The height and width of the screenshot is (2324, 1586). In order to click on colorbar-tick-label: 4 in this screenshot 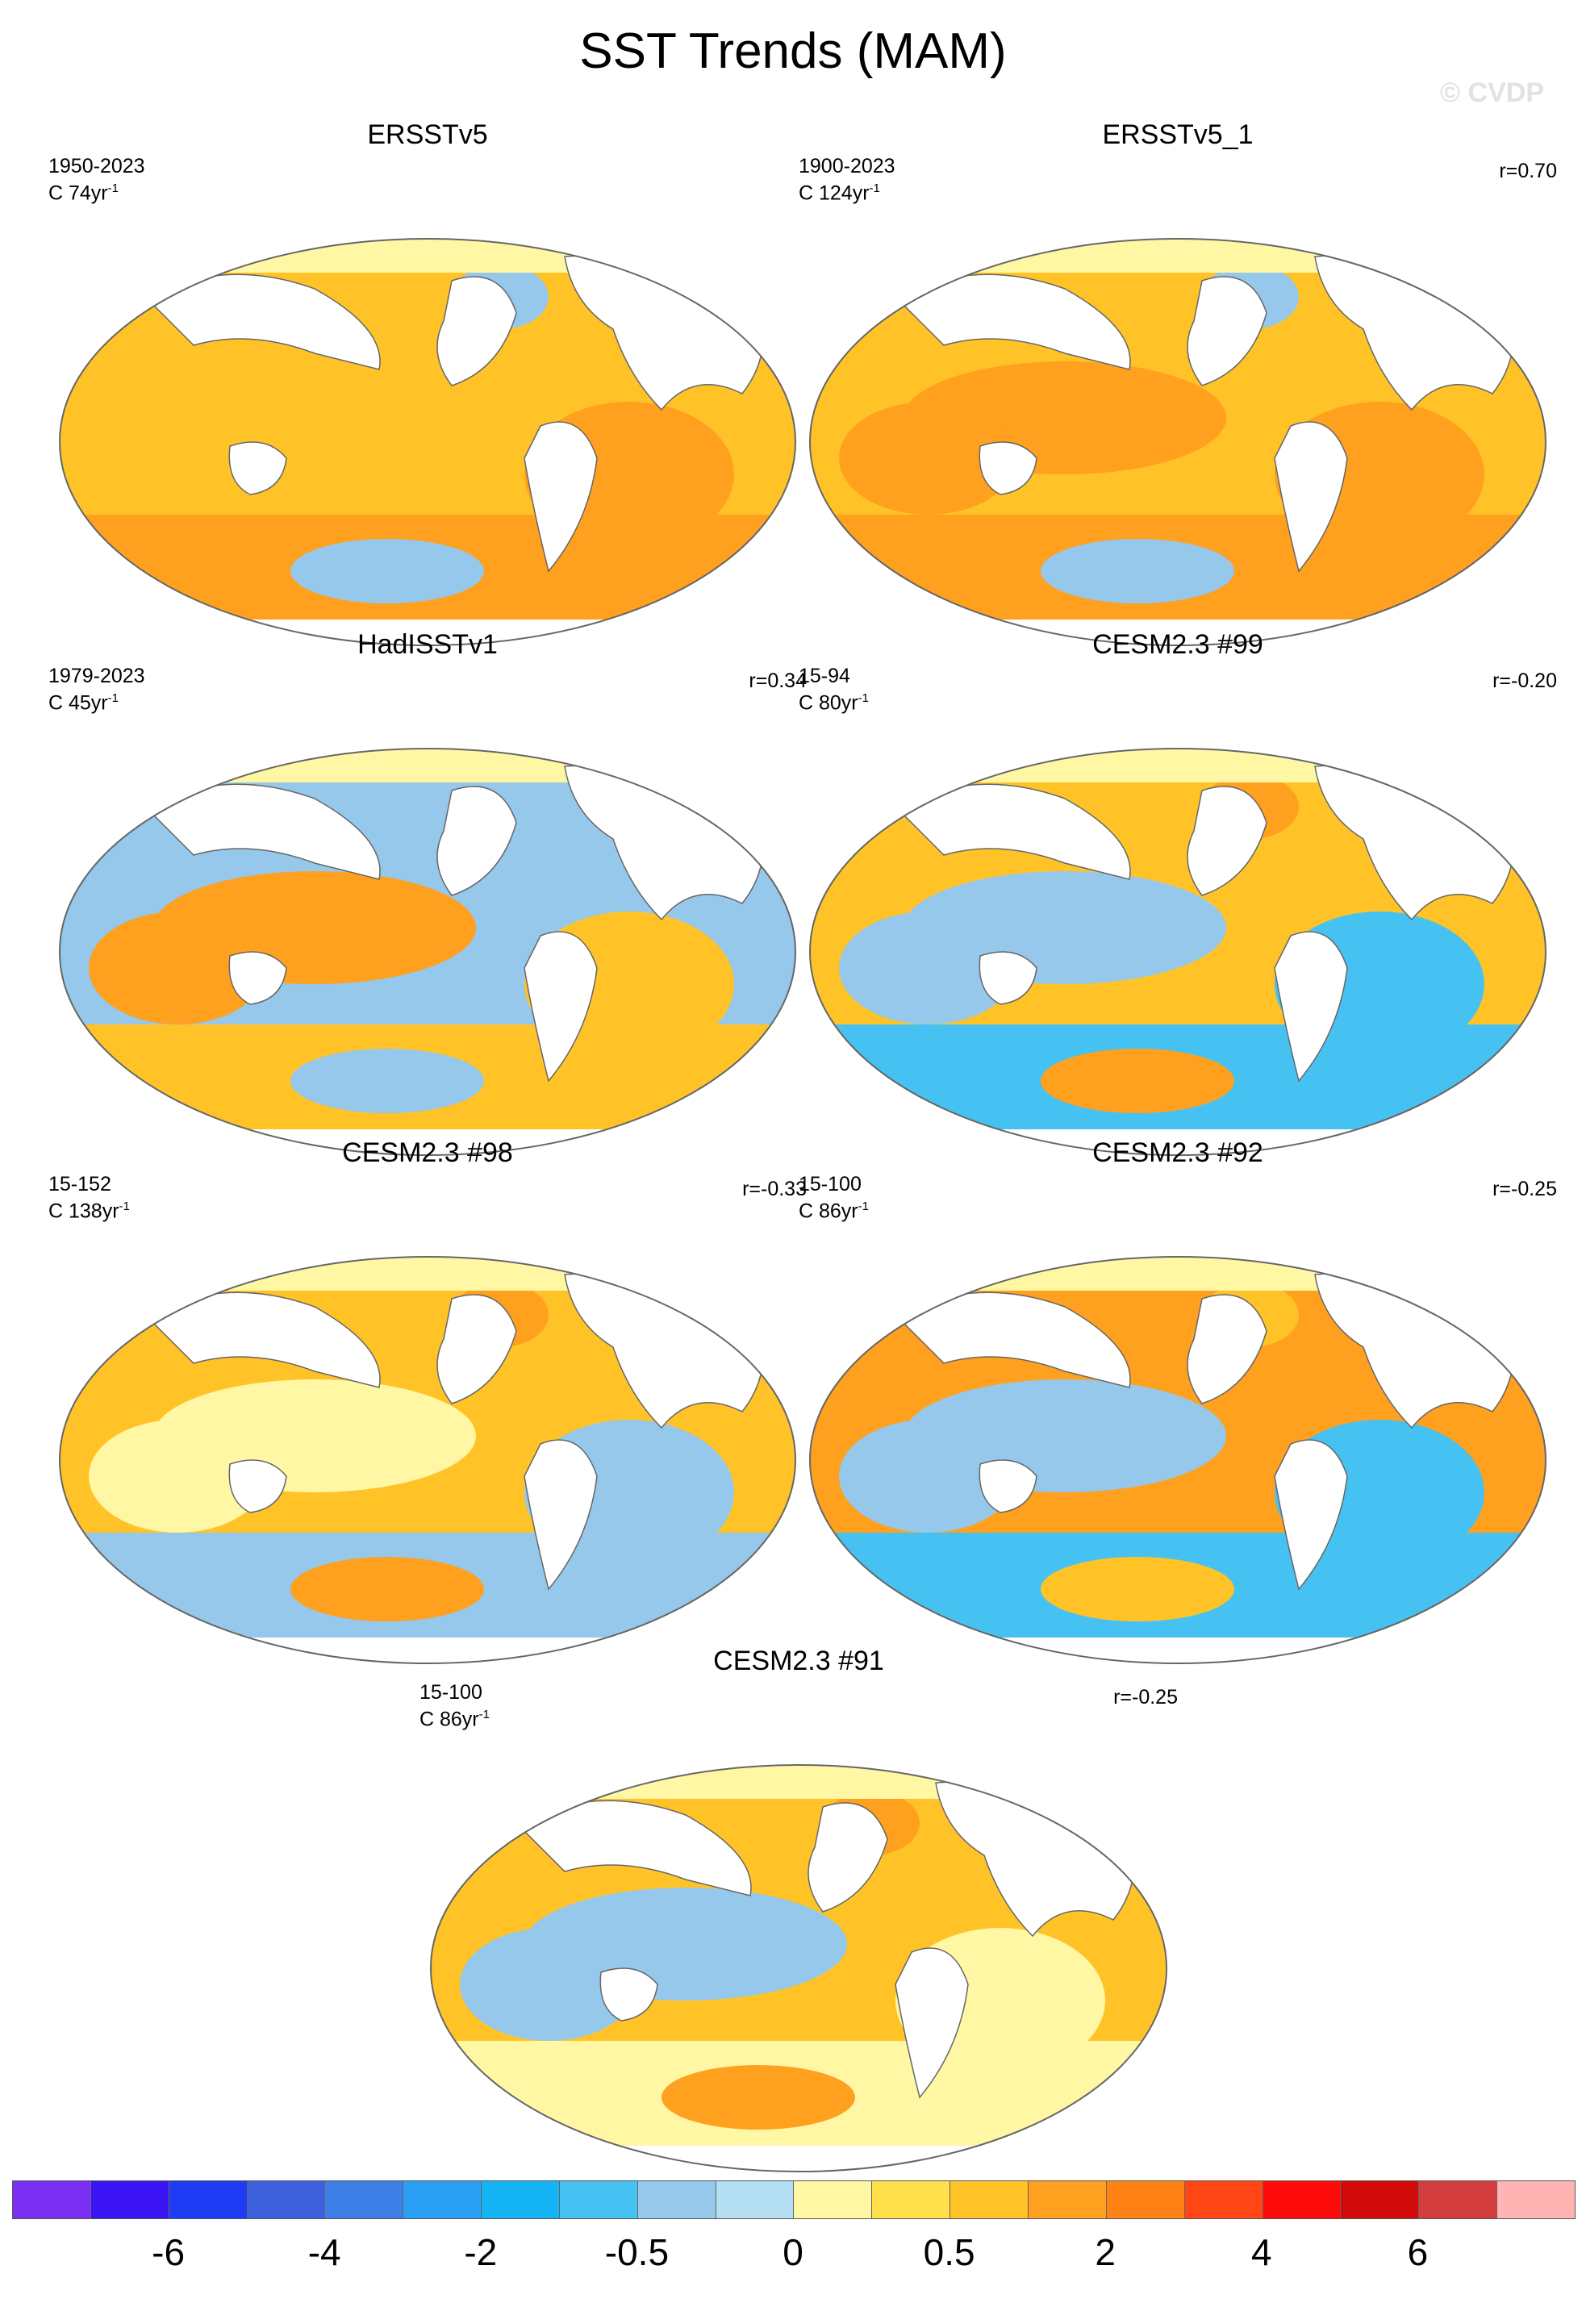, I will do `click(1262, 2252)`.